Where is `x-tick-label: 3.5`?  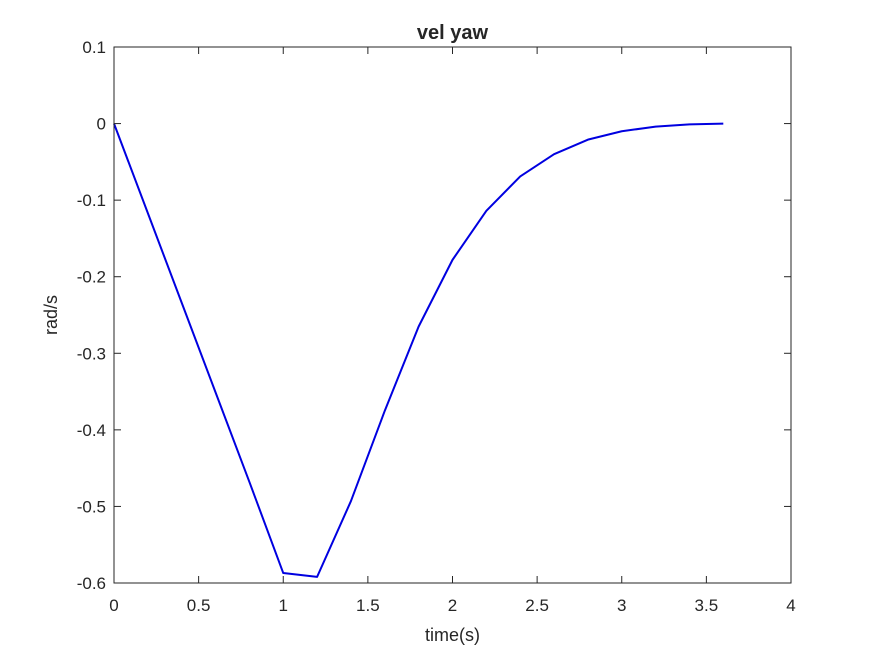 x-tick-label: 3.5 is located at coordinates (707, 605).